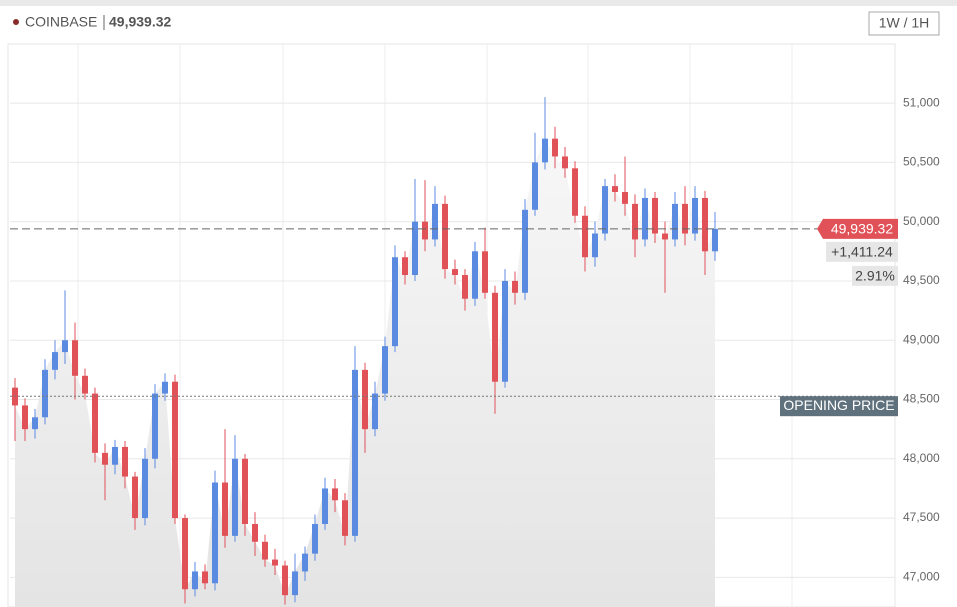  I want to click on range-button-label: 1W / 1H, so click(904, 23).